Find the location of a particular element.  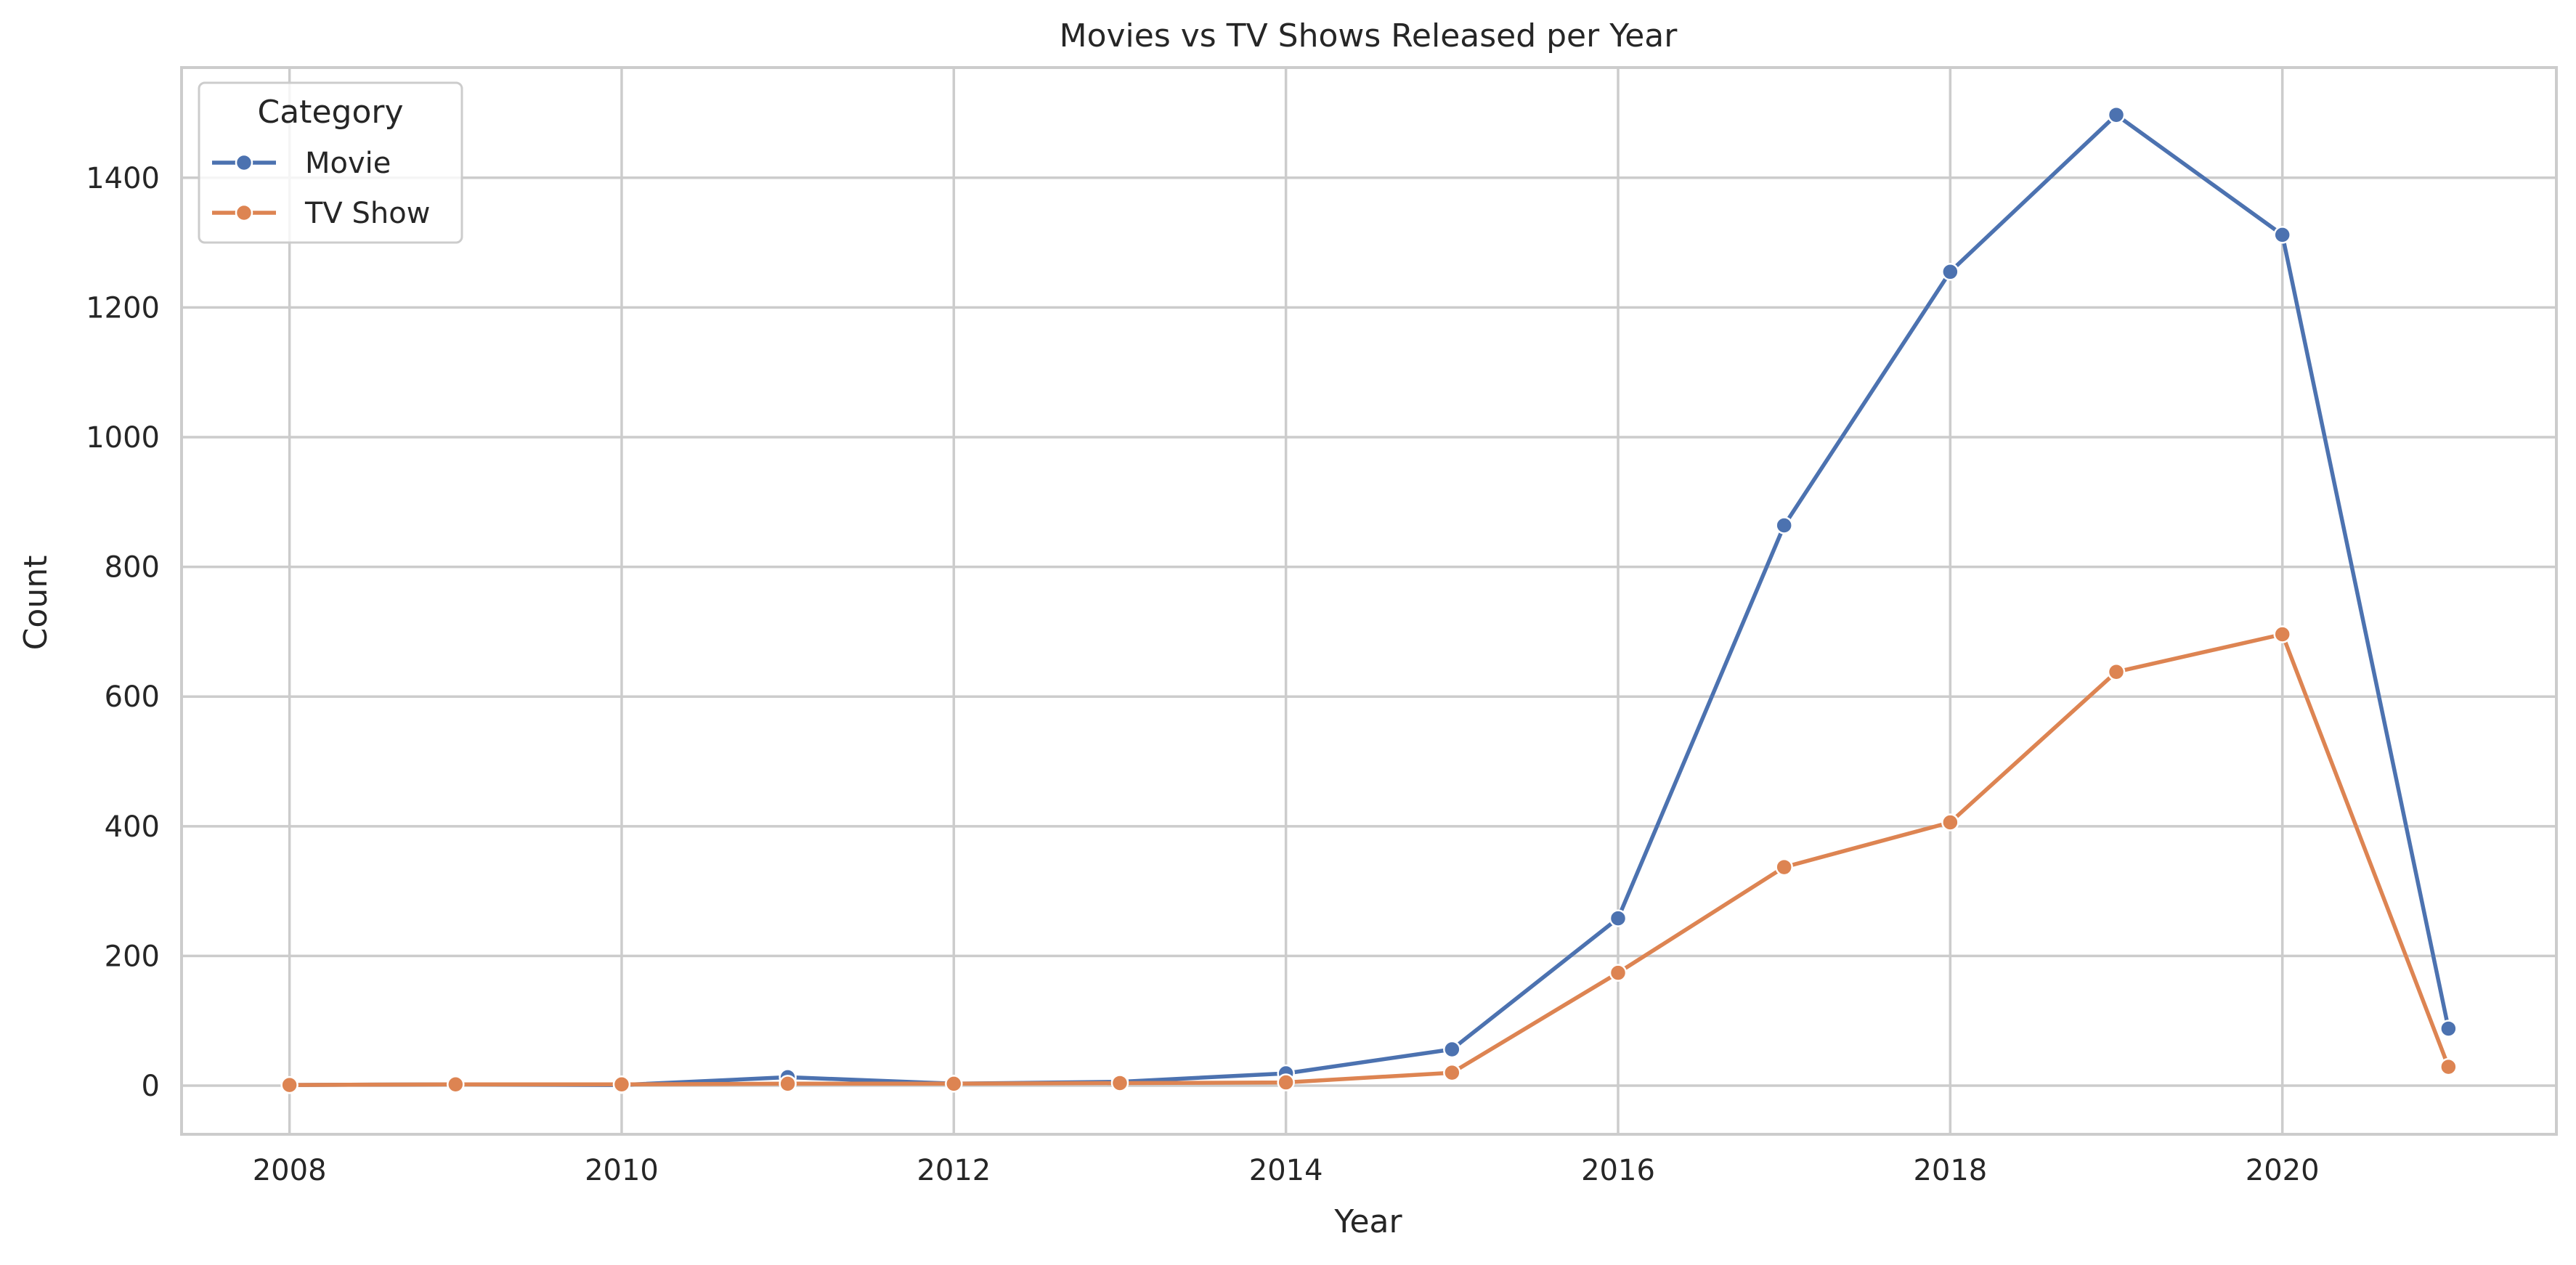

point-tv-show-2019 is located at coordinates (2116, 672).